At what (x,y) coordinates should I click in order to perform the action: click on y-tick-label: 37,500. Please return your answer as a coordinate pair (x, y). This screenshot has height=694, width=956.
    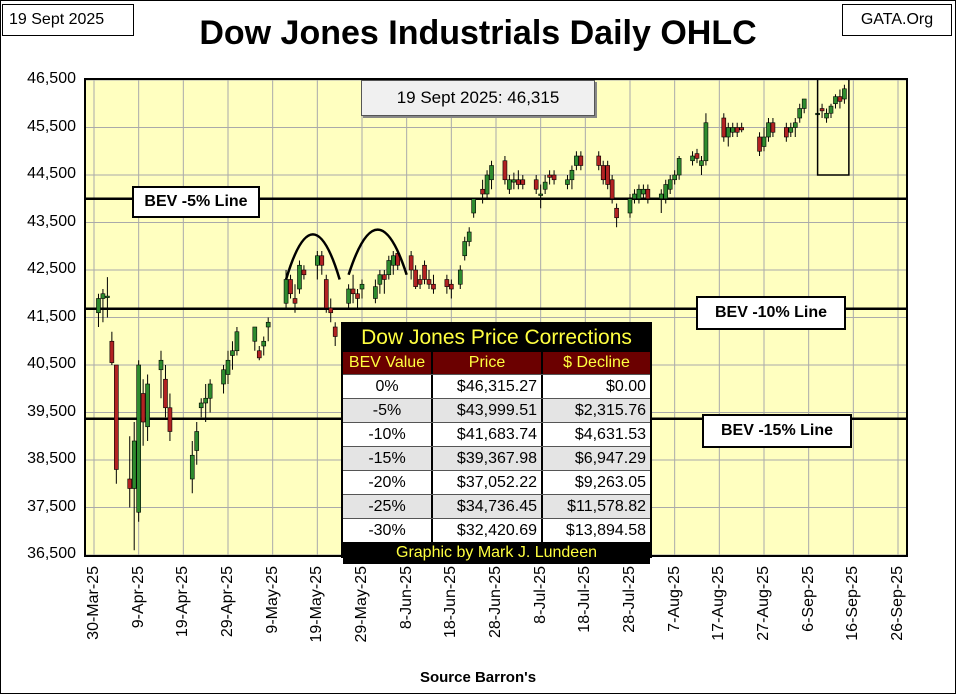
    Looking at the image, I should click on (51, 506).